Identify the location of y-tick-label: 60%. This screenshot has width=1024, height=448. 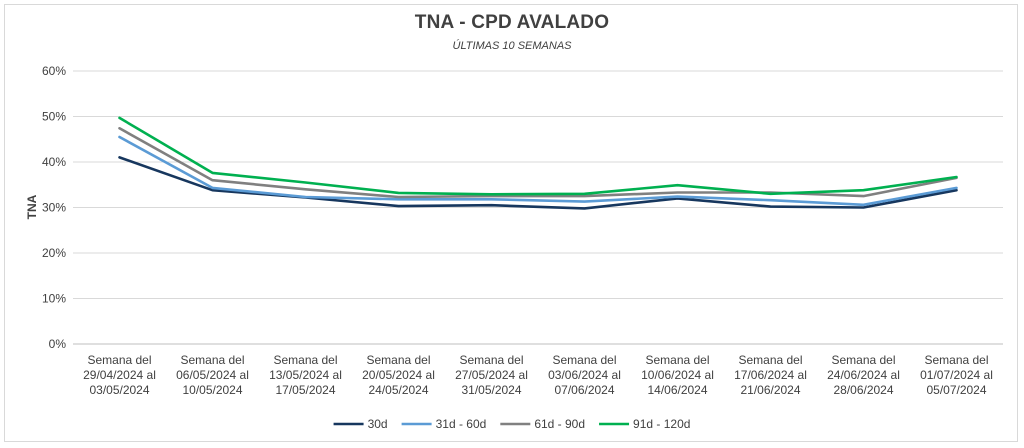
(54, 71).